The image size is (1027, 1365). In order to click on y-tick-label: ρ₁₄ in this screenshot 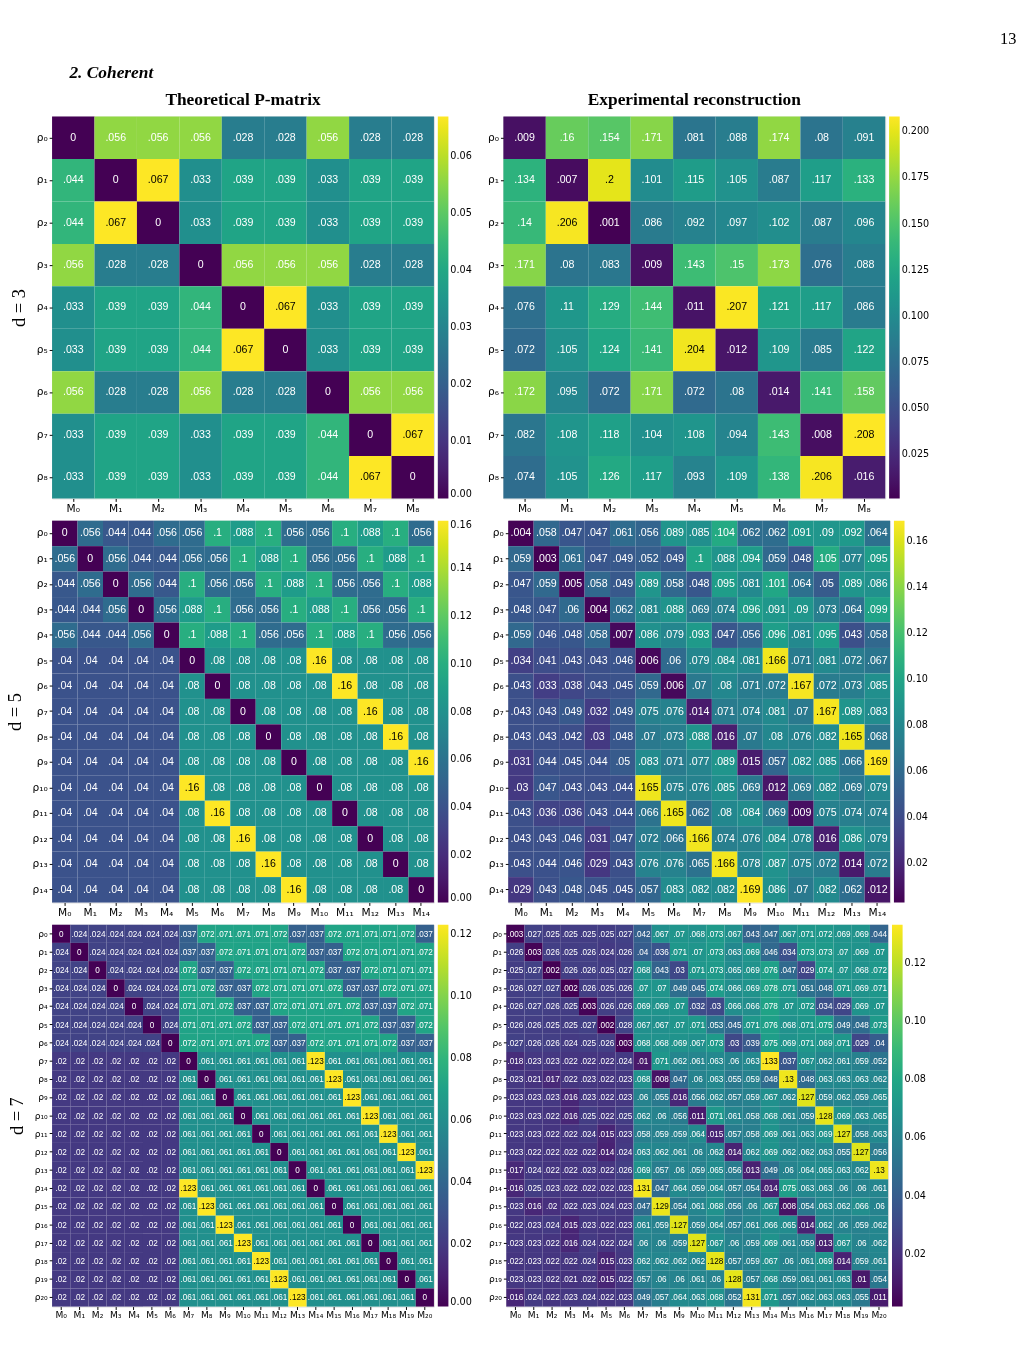, I will do `click(41, 1188)`.